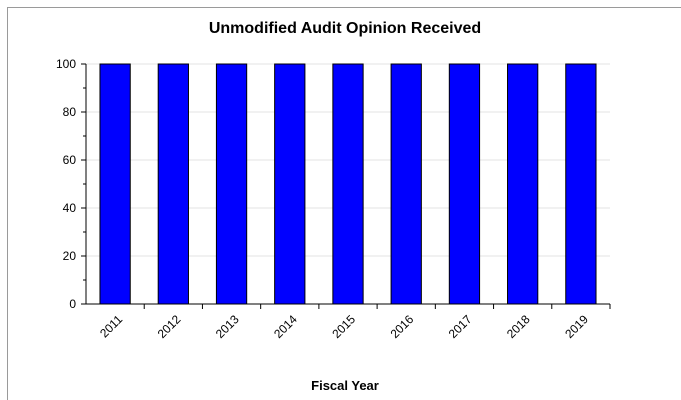  I want to click on x-tick-label: 2013, so click(227, 326).